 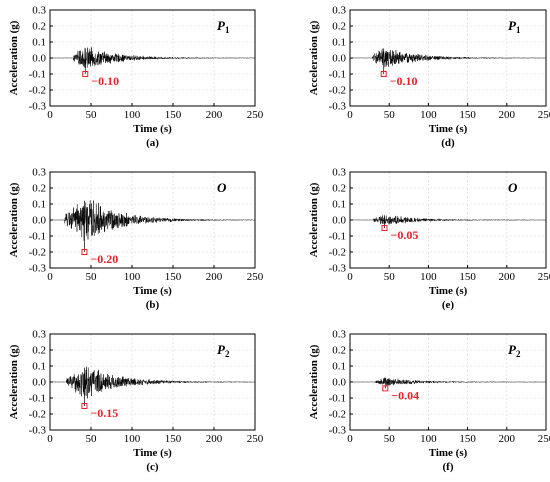 I want to click on peak-value-label: −0.05, so click(x=404, y=235).